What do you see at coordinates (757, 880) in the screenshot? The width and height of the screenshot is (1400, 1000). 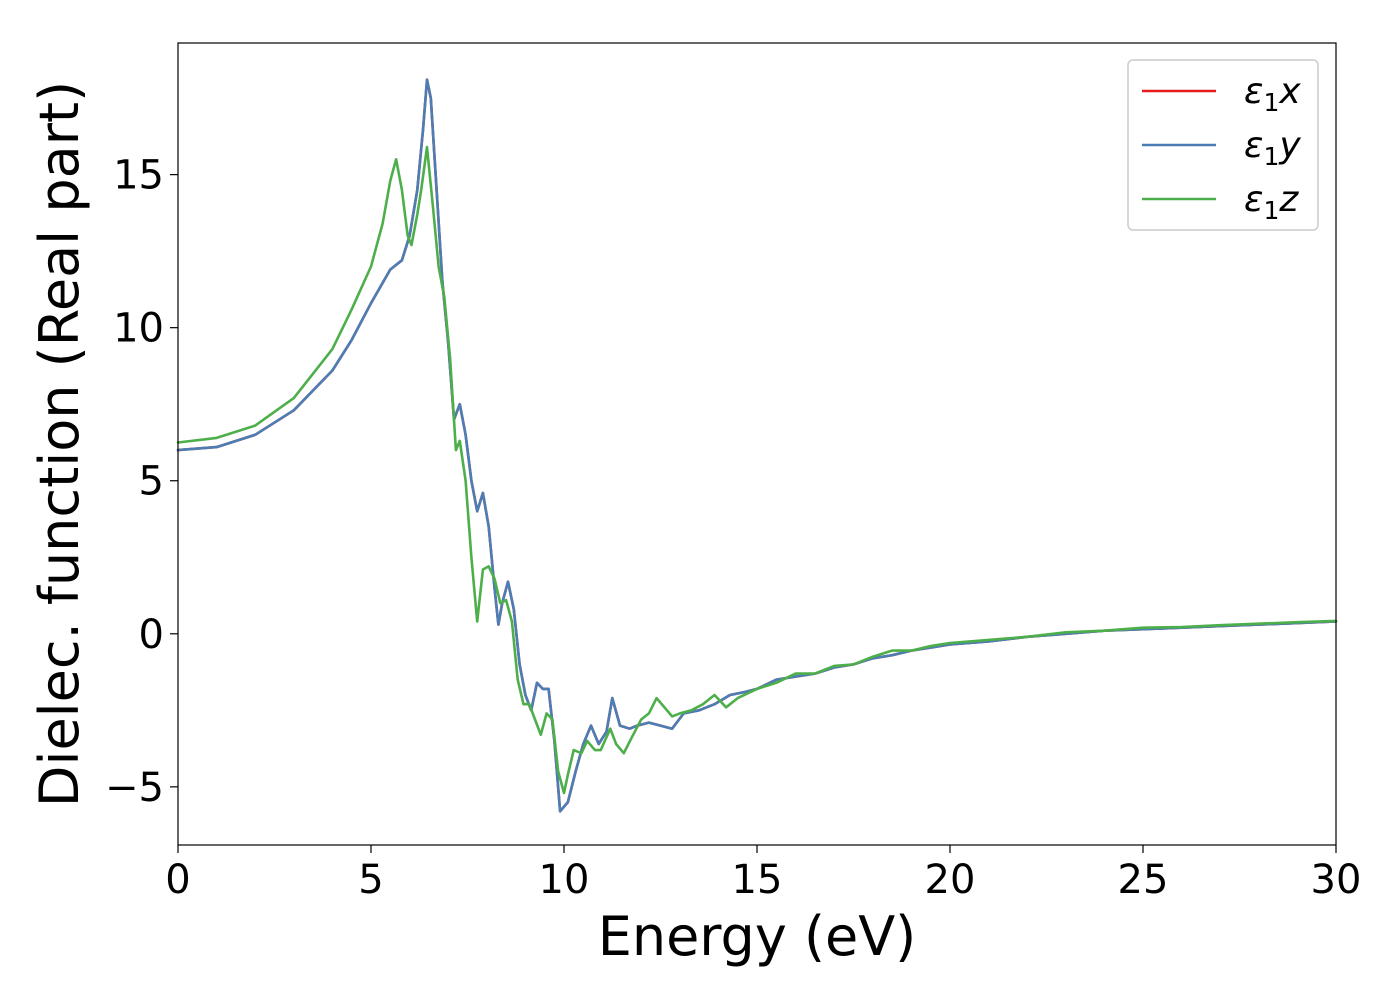 I see `x-tick-label: 15` at bounding box center [757, 880].